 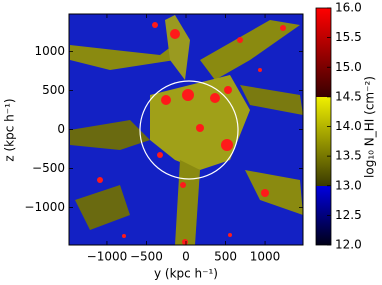 I want to click on colorbar-label: log₁₀ N_HI (cm⁻²), so click(x=370, y=127).